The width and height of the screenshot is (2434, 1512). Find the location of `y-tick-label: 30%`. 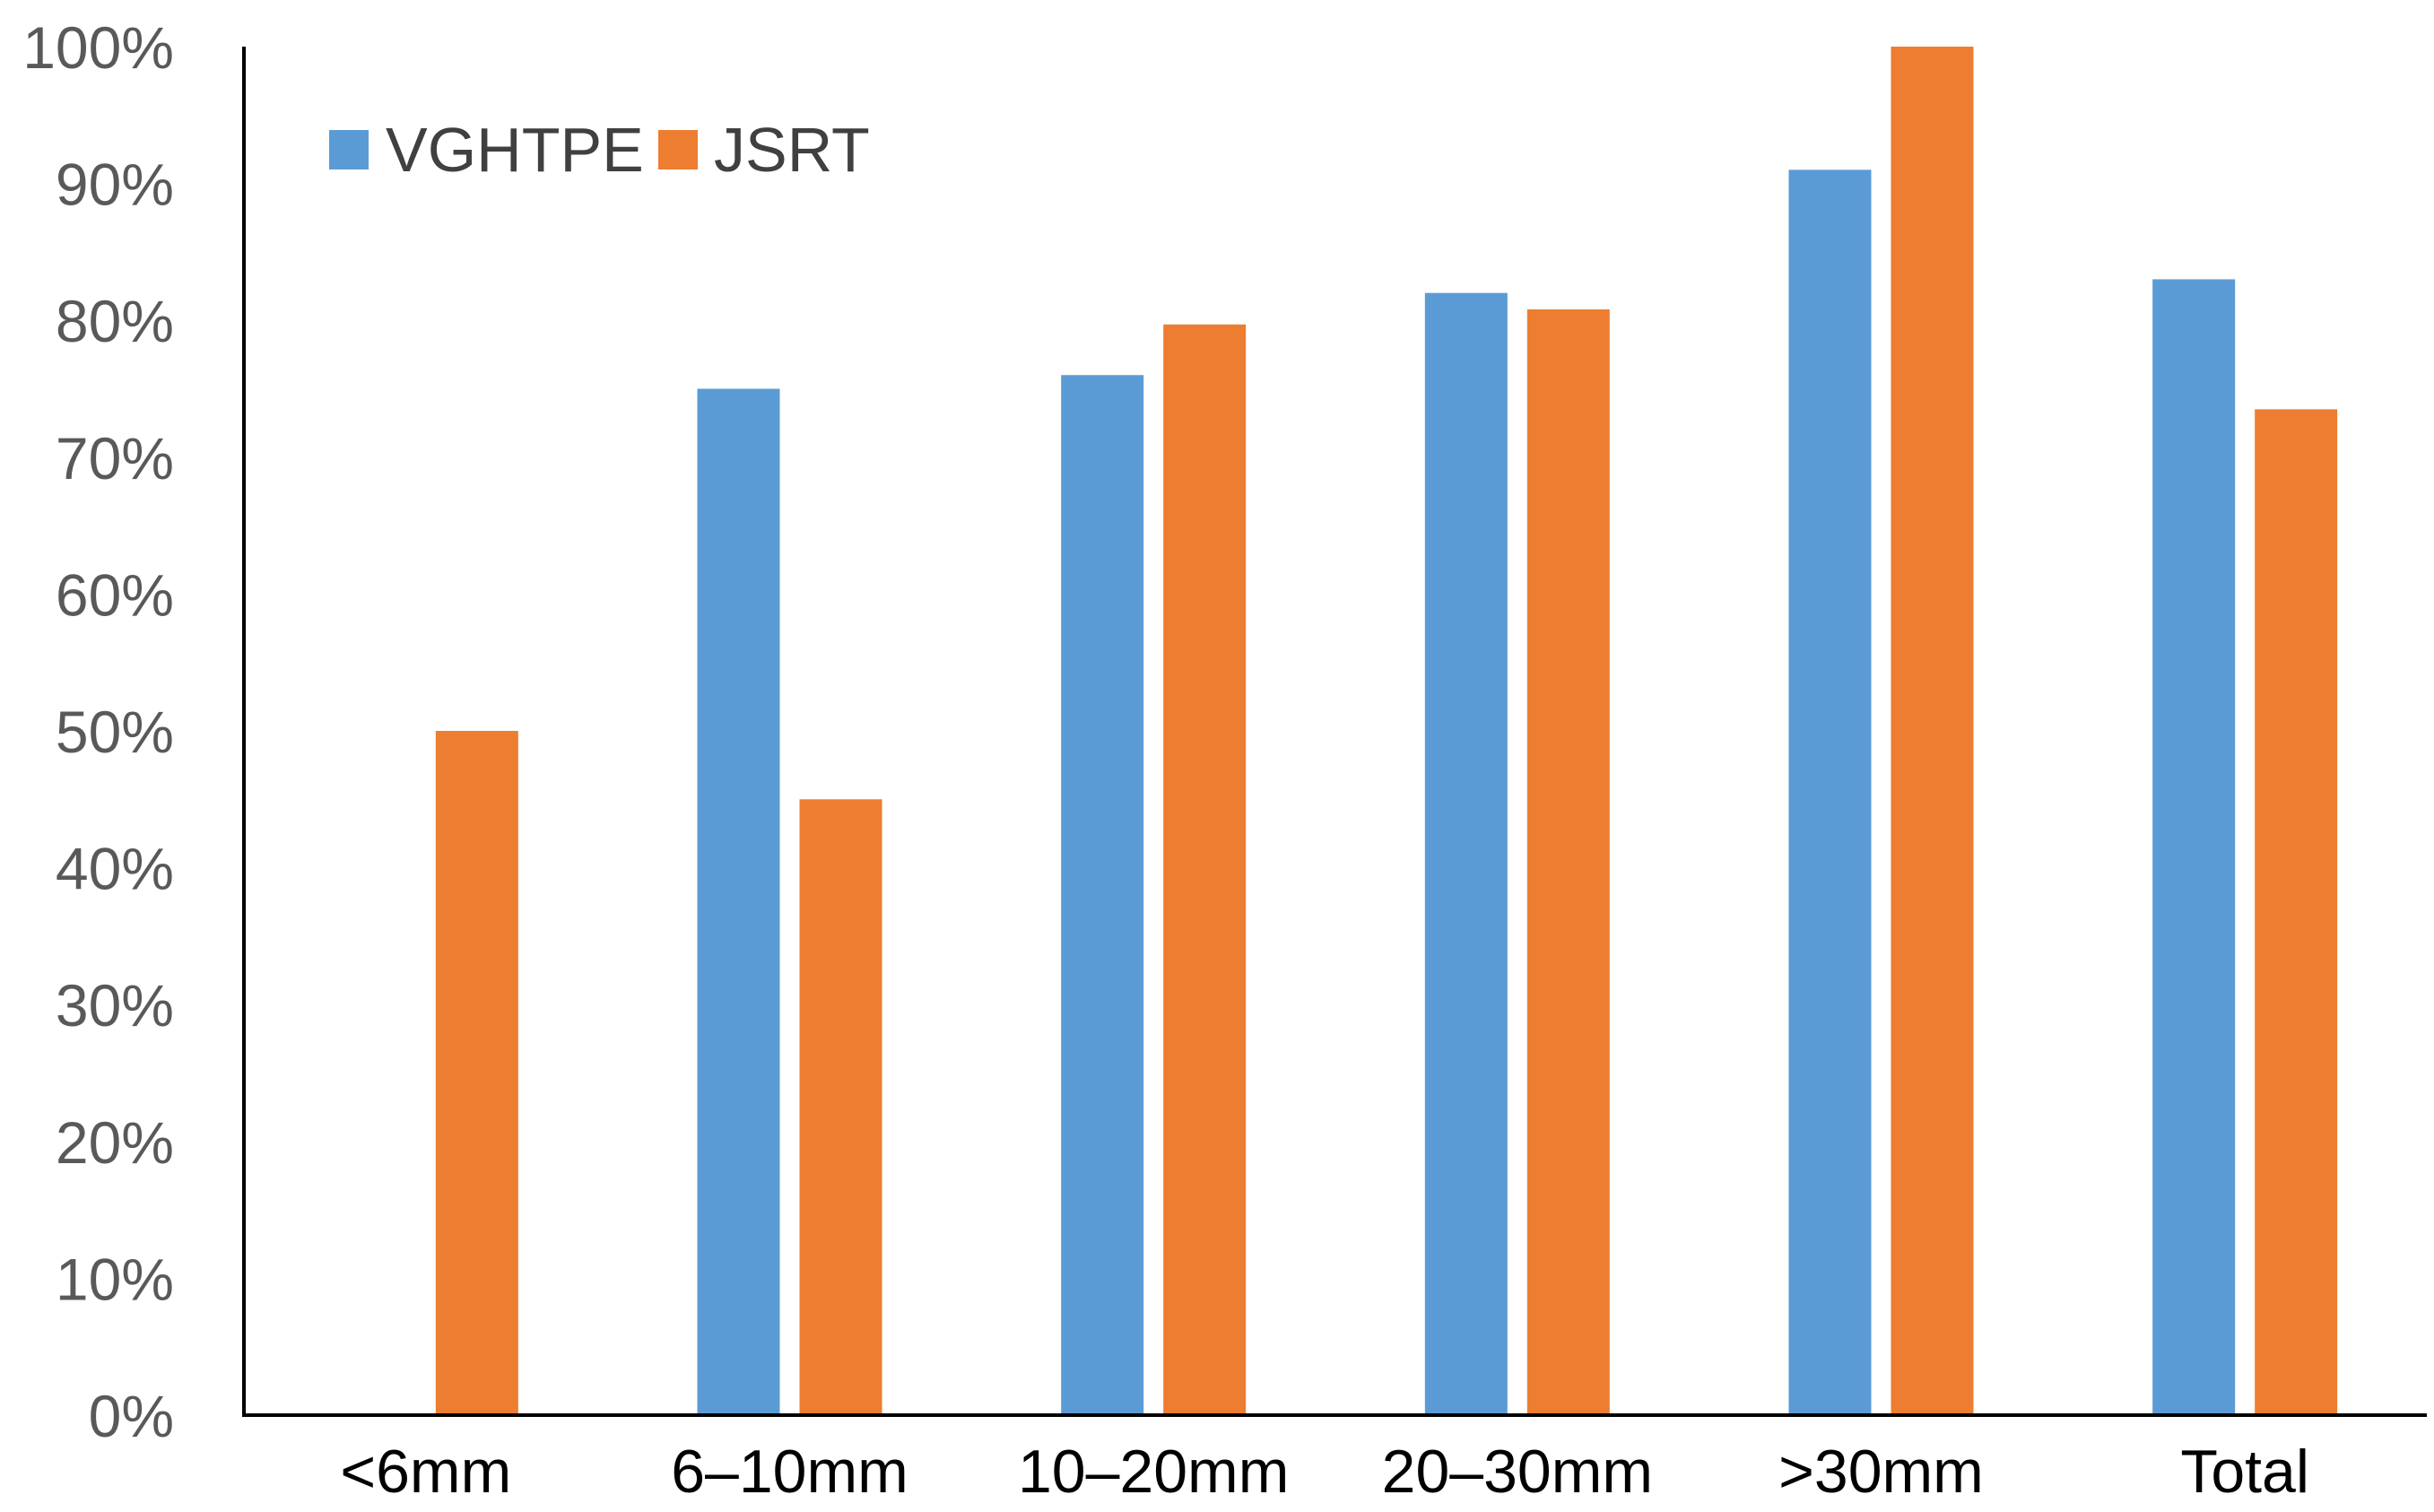

y-tick-label: 30% is located at coordinates (115, 1005).